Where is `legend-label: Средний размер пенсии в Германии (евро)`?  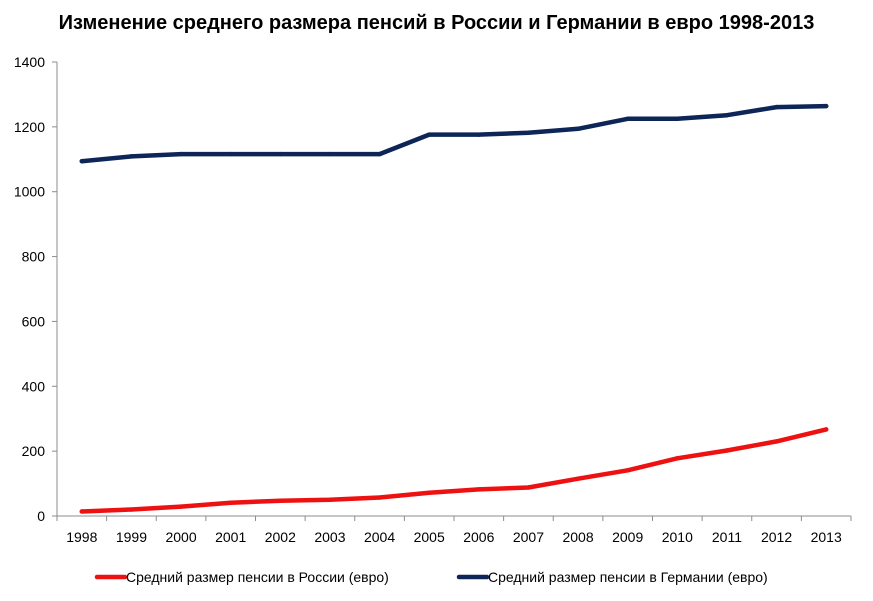 legend-label: Средний размер пенсии в Германии (евро) is located at coordinates (628, 577).